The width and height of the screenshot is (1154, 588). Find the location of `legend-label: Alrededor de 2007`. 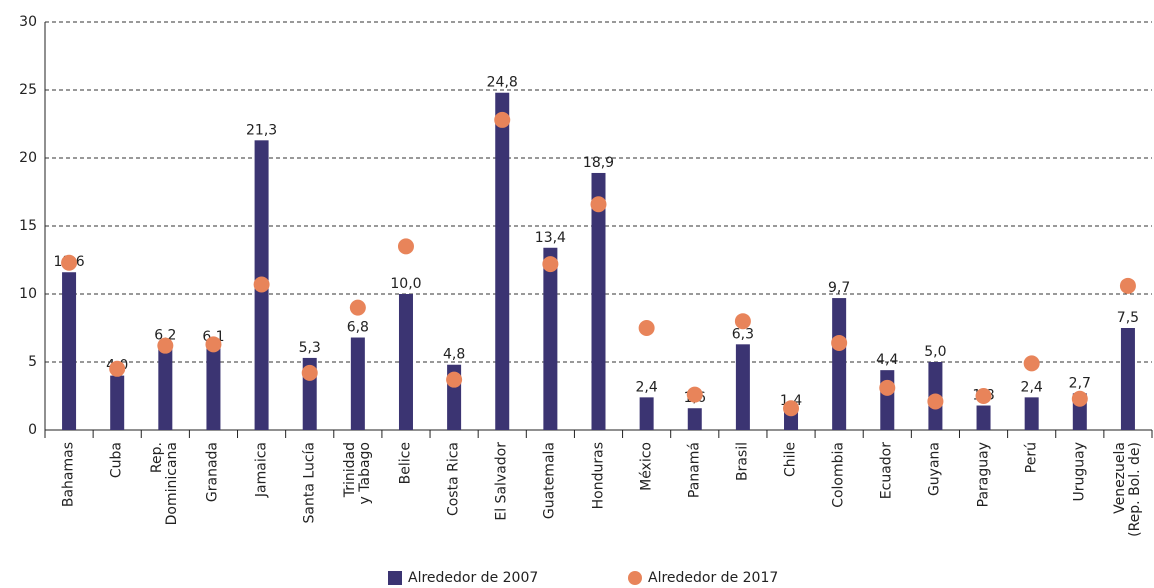

legend-label: Alrededor de 2007 is located at coordinates (473, 578).